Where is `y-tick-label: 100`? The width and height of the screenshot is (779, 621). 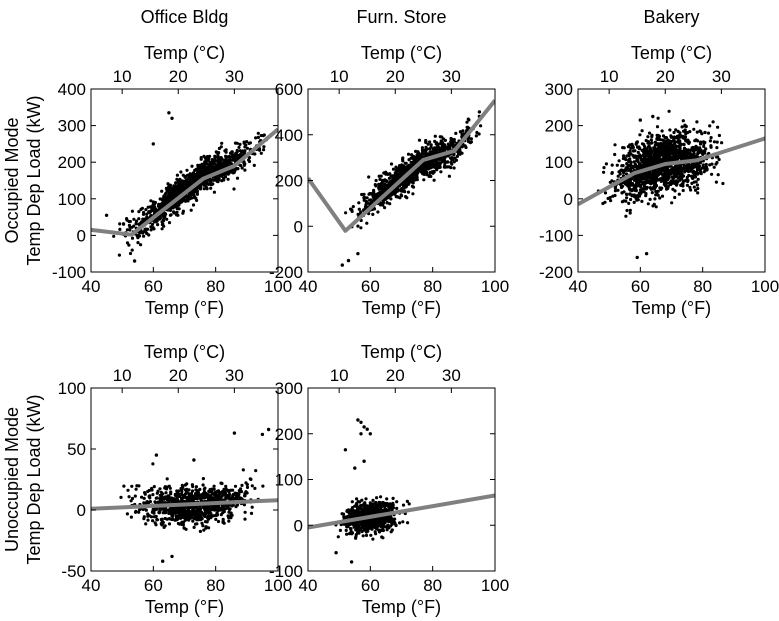
y-tick-label: 100 is located at coordinates (72, 388).